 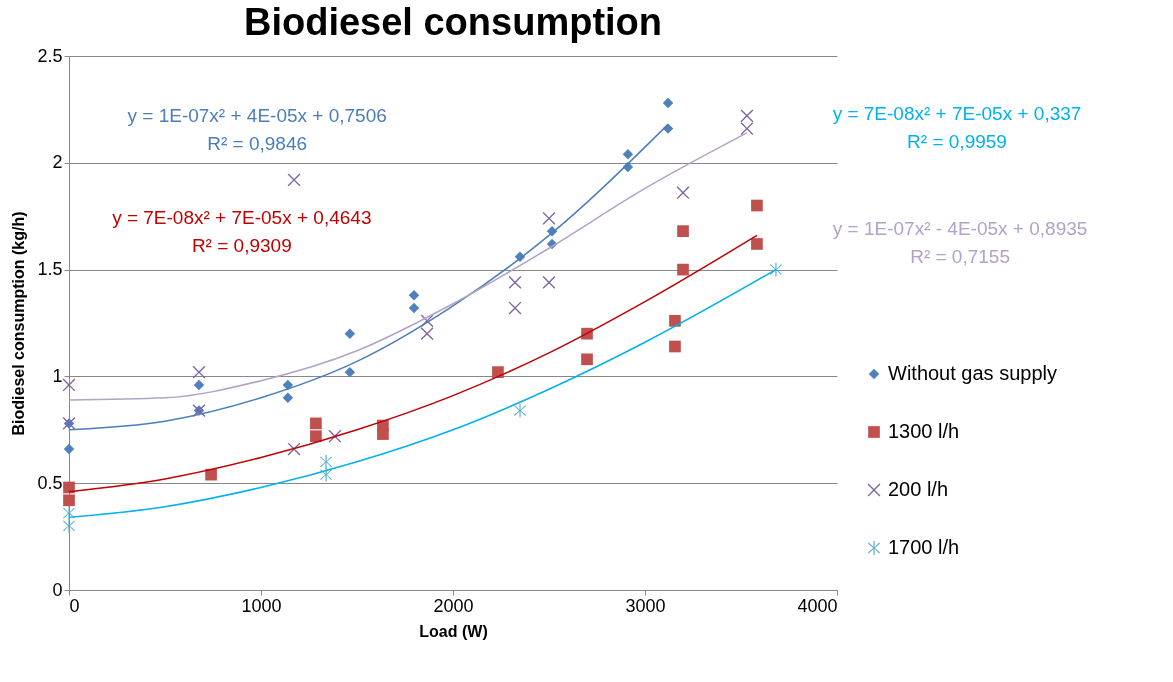 I want to click on y-axis-title: Biodiesel consumption (kg/h), so click(x=19, y=323).